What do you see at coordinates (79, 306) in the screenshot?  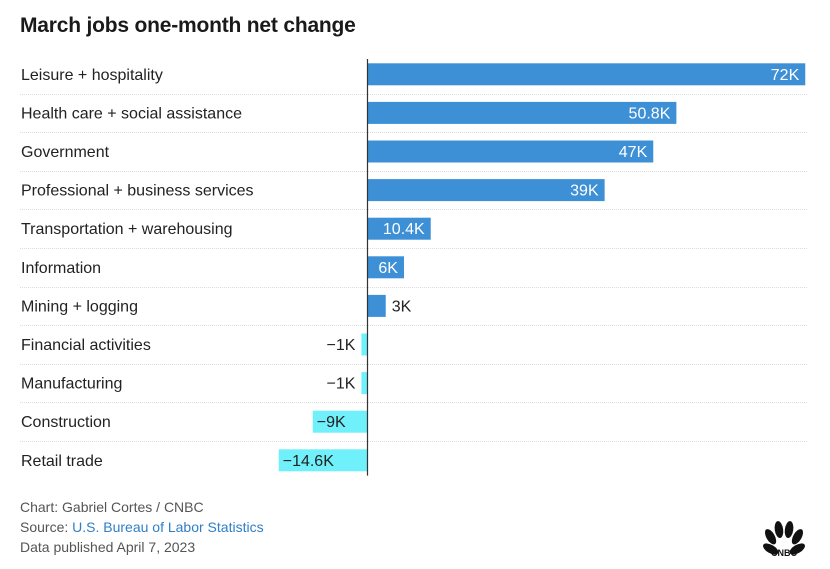 I see `category-label: Mining + logging` at bounding box center [79, 306].